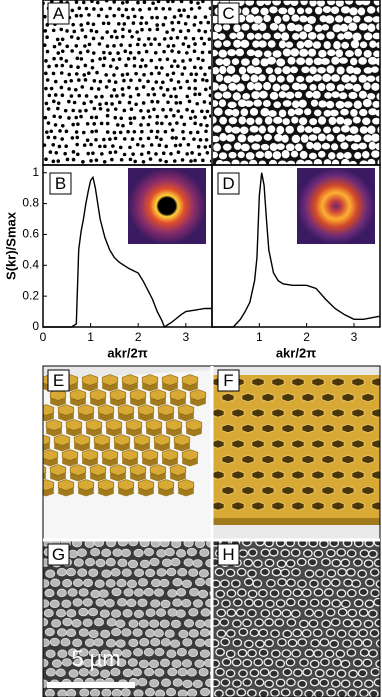  What do you see at coordinates (336, 206) in the screenshot?
I see `inset-d` at bounding box center [336, 206].